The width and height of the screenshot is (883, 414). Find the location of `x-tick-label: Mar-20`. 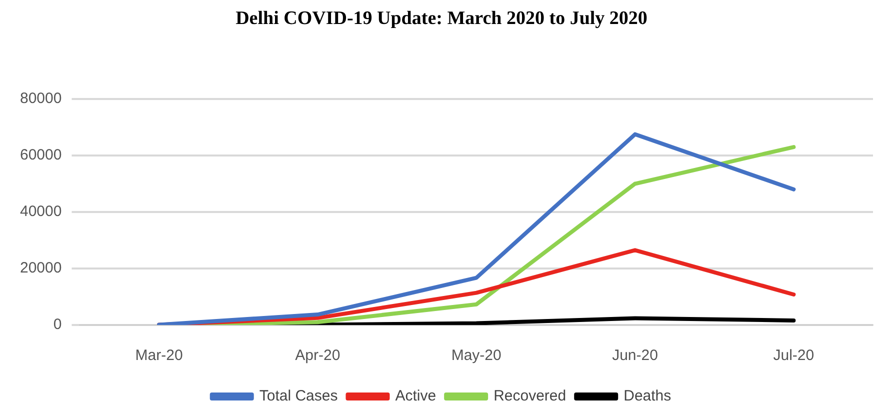

x-tick-label: Mar-20 is located at coordinates (159, 355).